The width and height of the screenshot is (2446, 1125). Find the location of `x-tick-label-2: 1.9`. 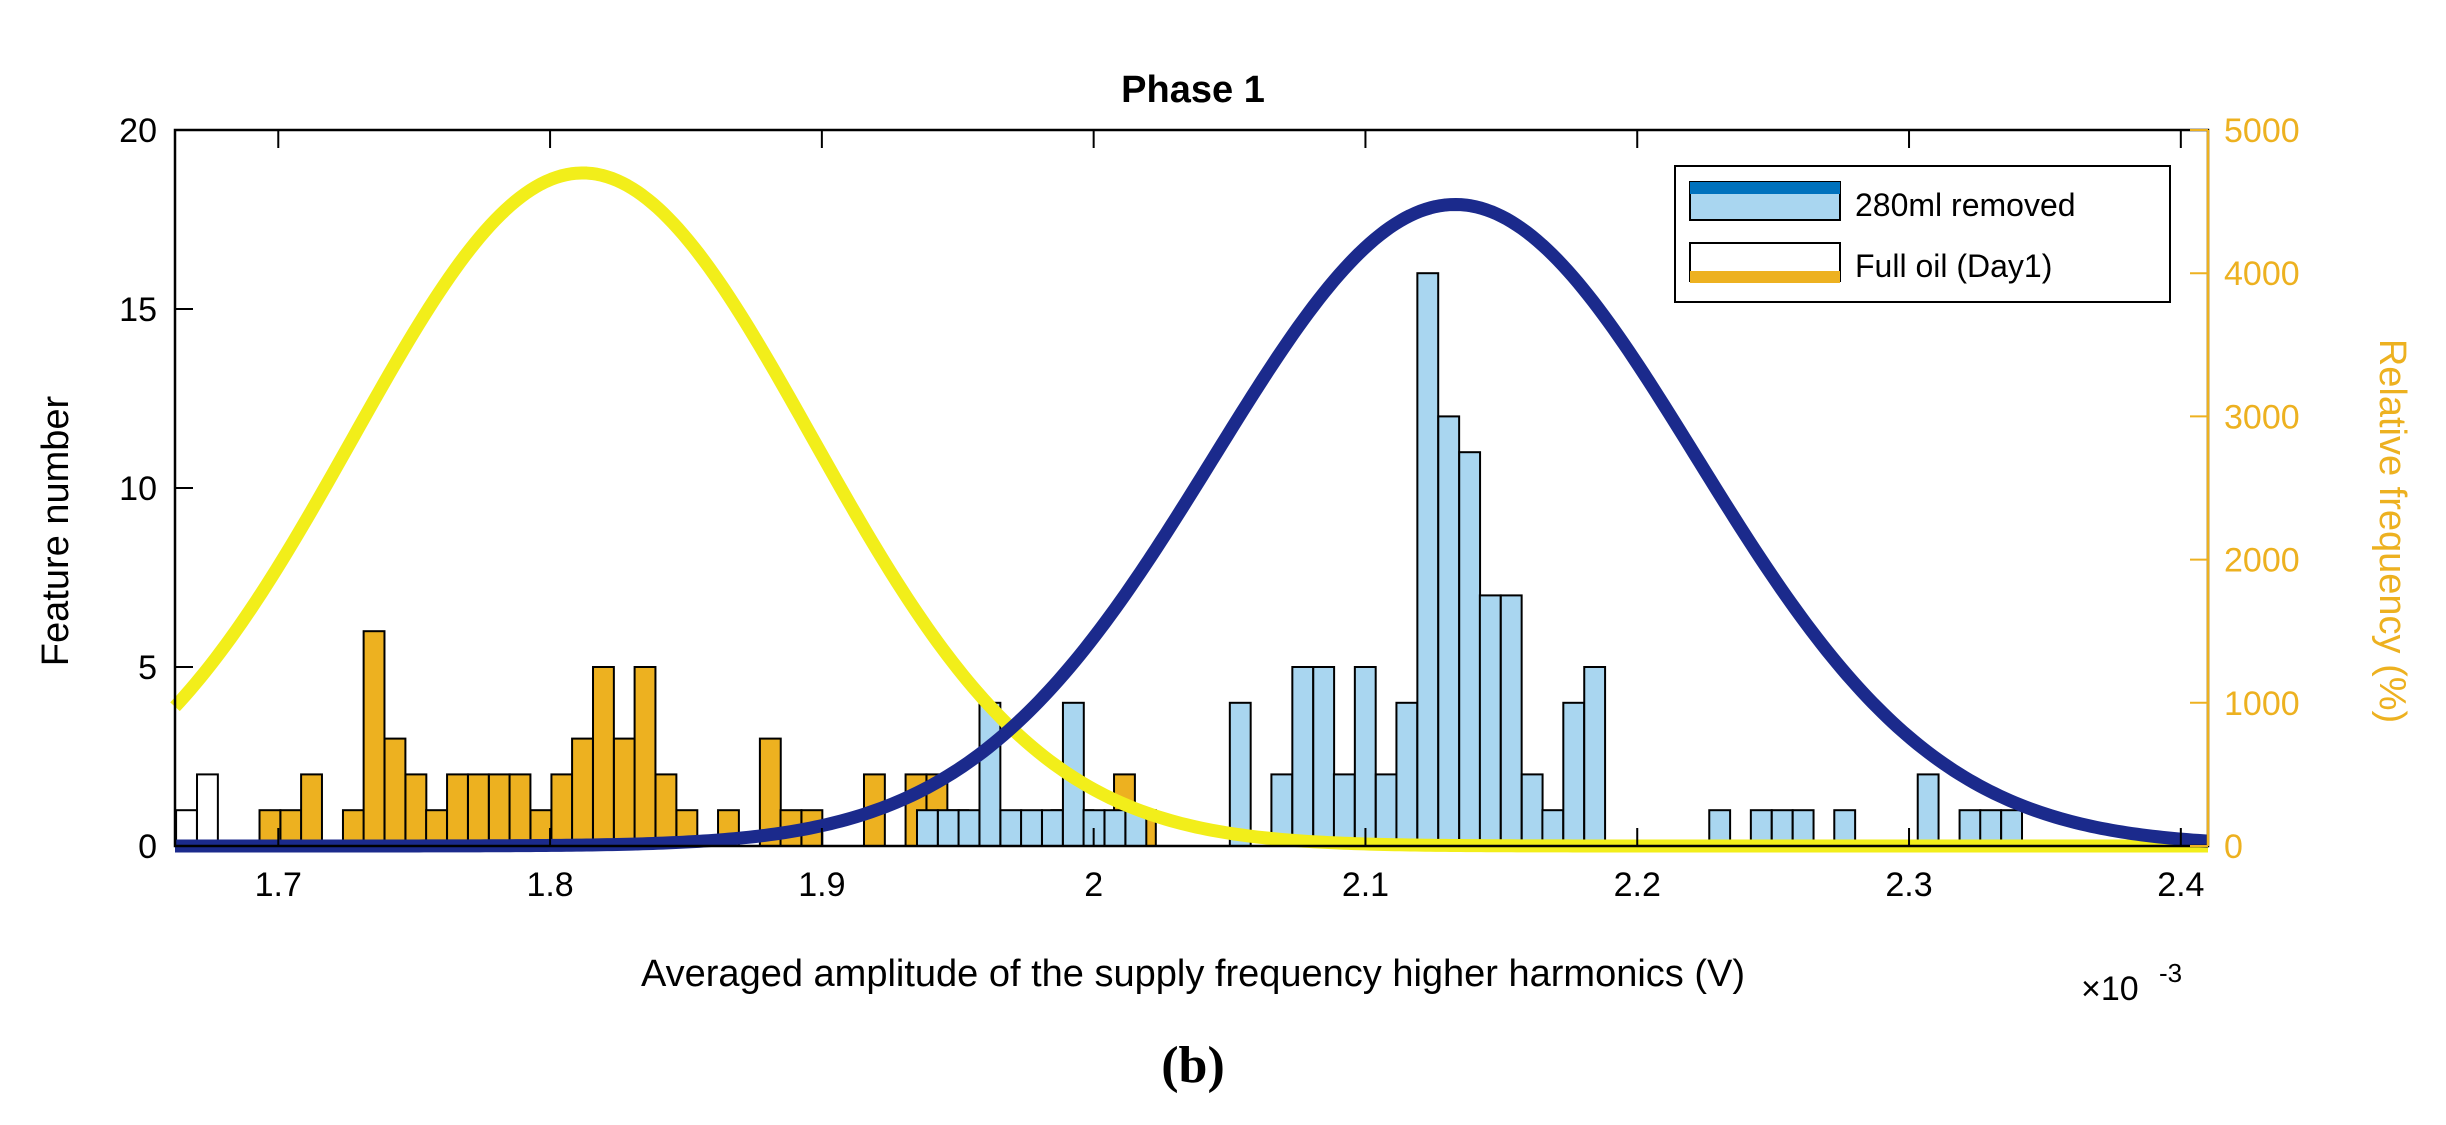

x-tick-label-2: 1.9 is located at coordinates (821, 885).